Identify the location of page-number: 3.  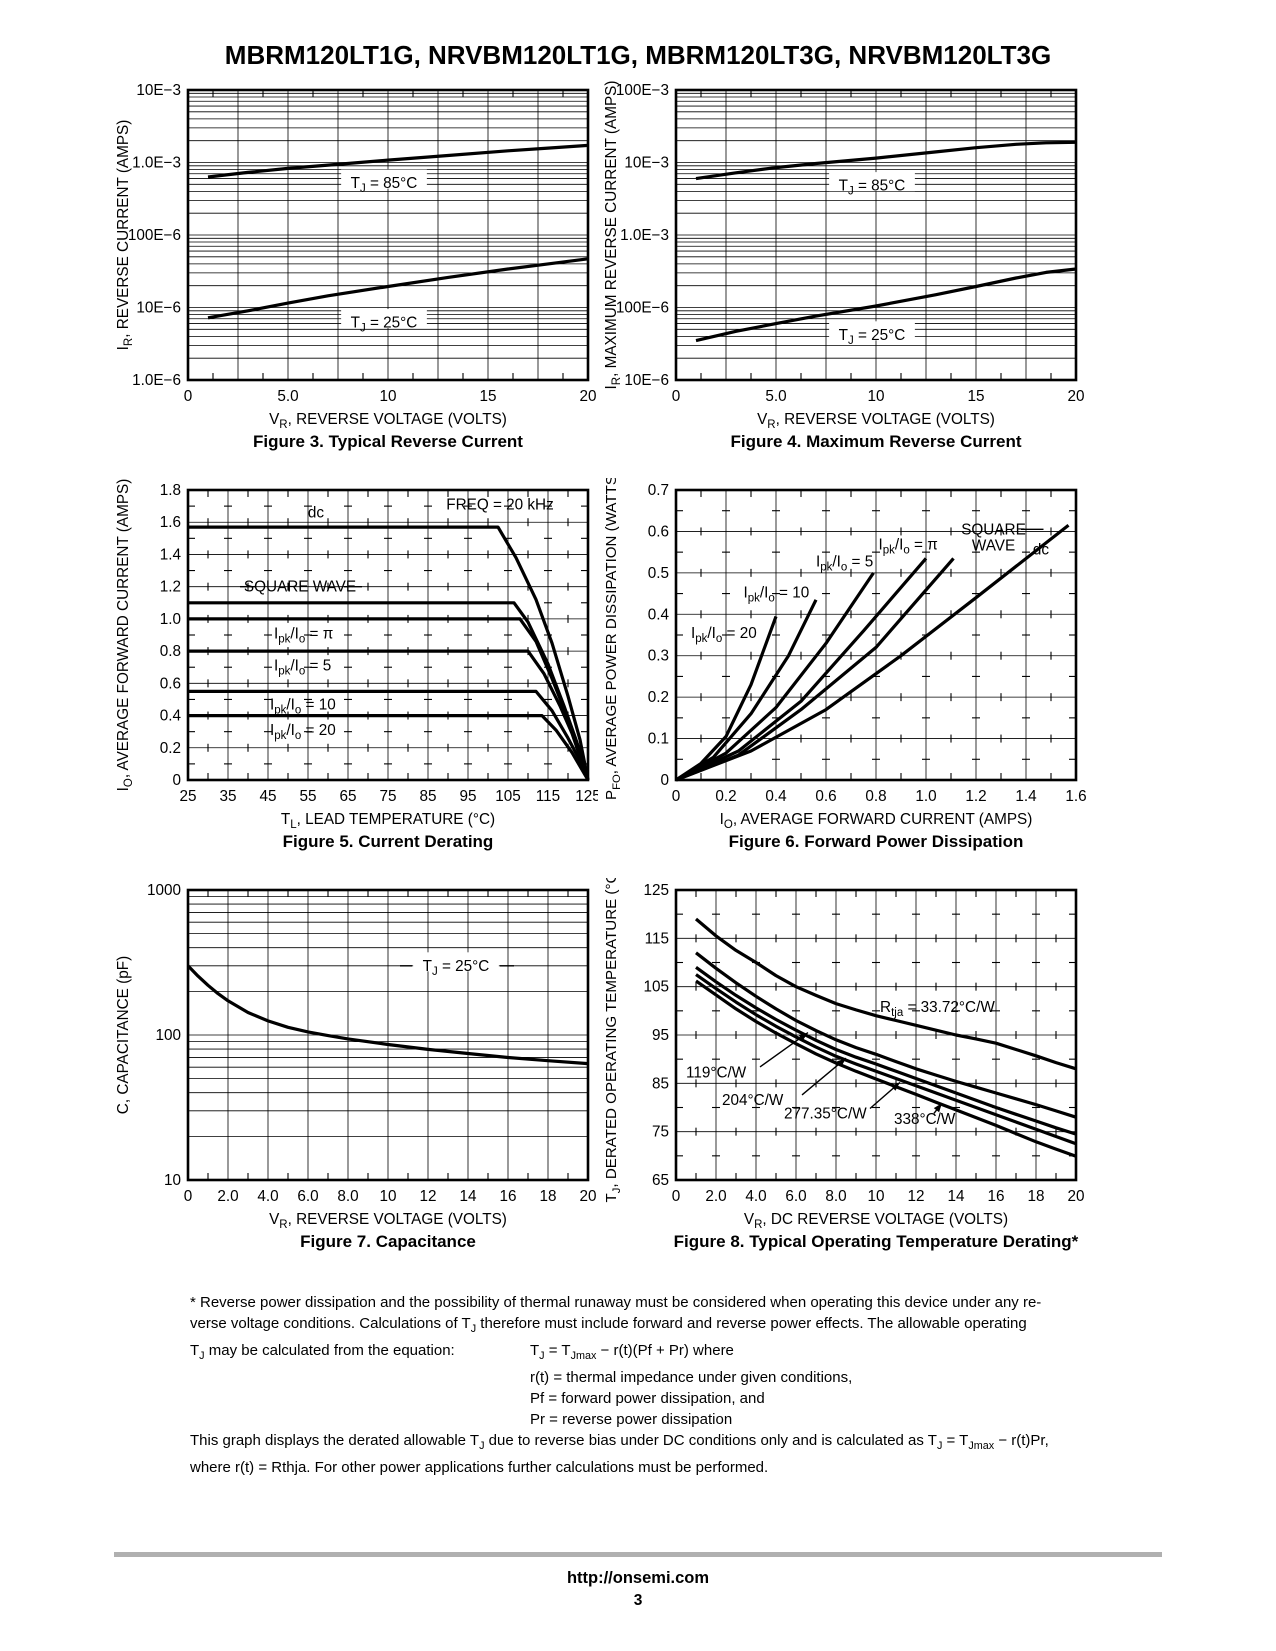
(638, 1600).